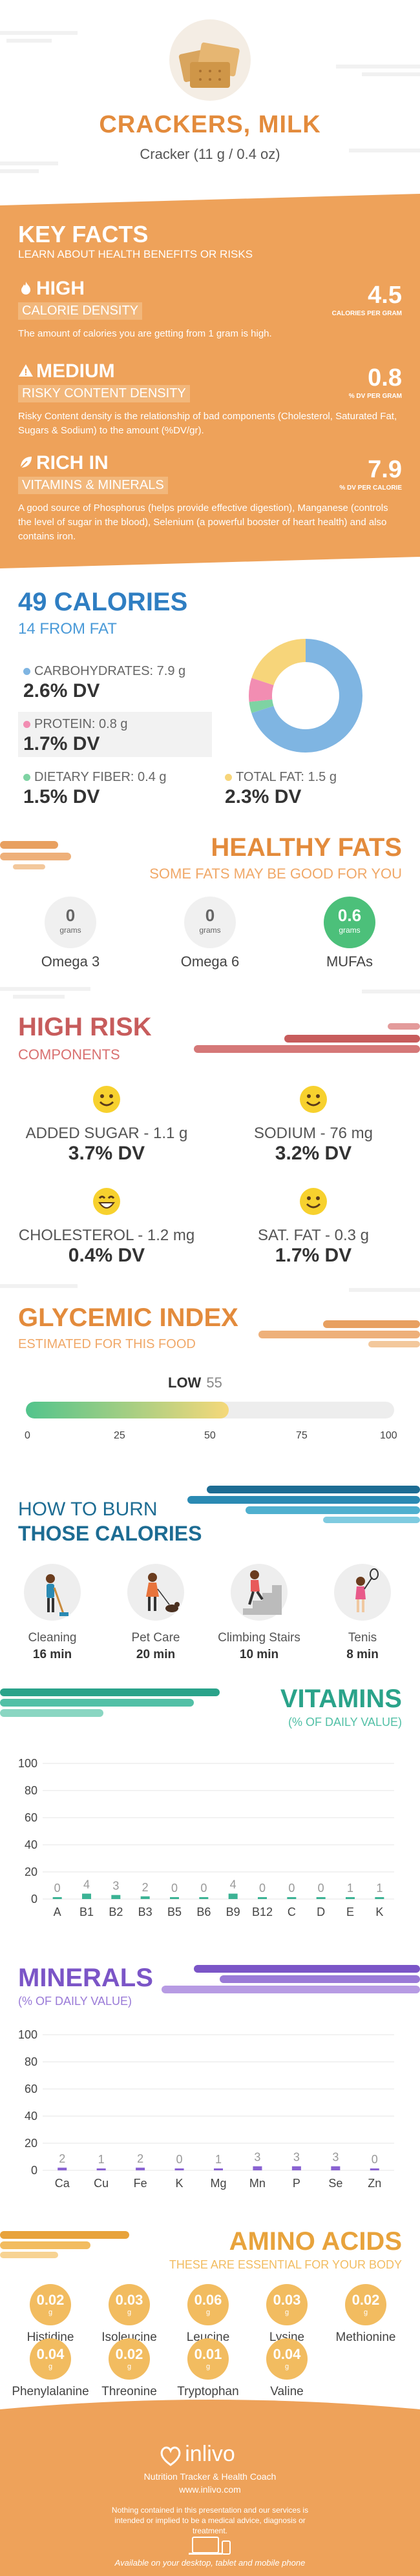  Describe the element at coordinates (145, 1912) in the screenshot. I see `x-tick-label: B3` at that location.